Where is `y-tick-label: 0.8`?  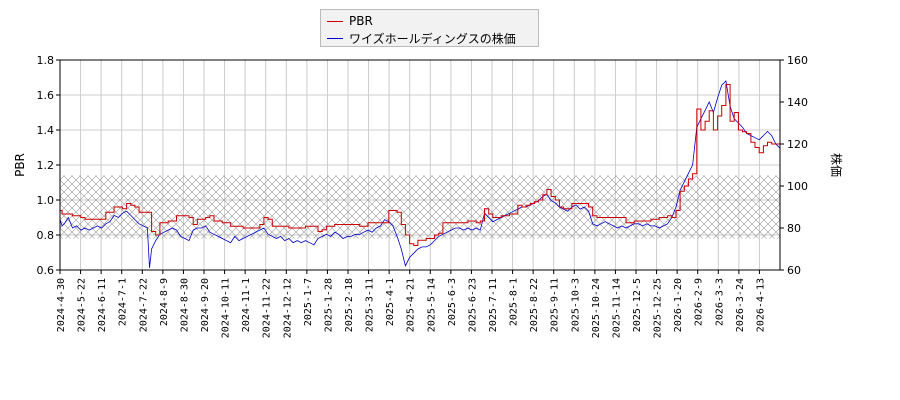
y-tick-label: 0.8 is located at coordinates (46, 235).